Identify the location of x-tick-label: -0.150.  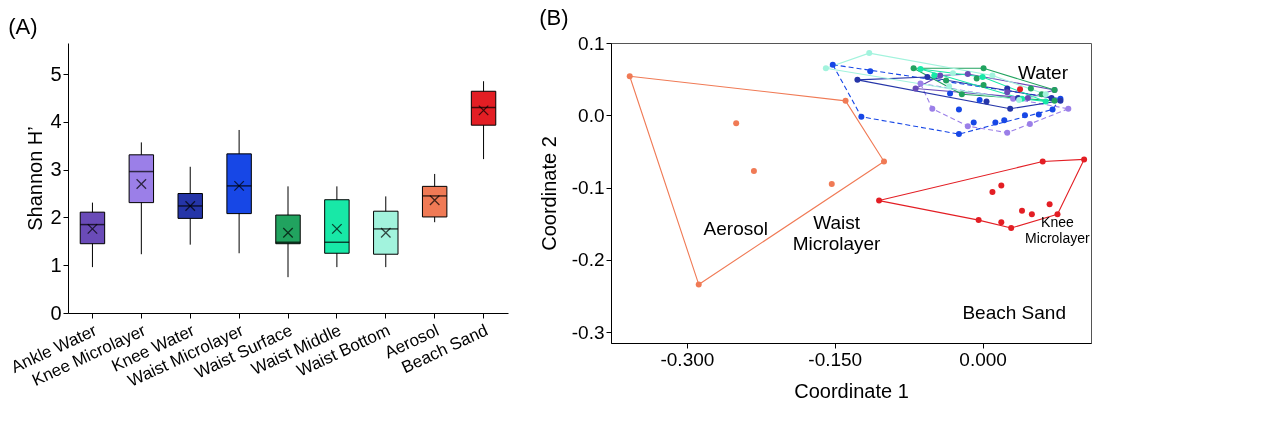
(835, 359).